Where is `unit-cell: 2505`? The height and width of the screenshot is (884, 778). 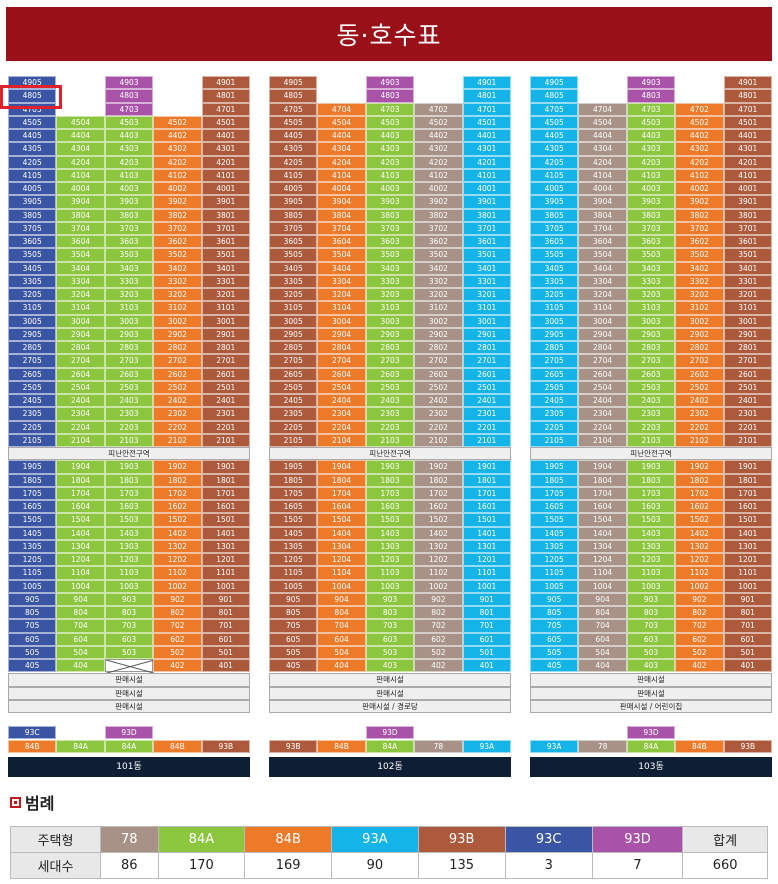 unit-cell: 2505 is located at coordinates (293, 387).